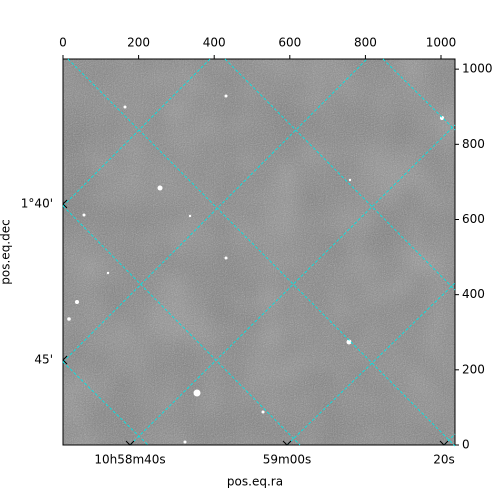  I want to click on x-tick-label: 400, so click(214, 43).